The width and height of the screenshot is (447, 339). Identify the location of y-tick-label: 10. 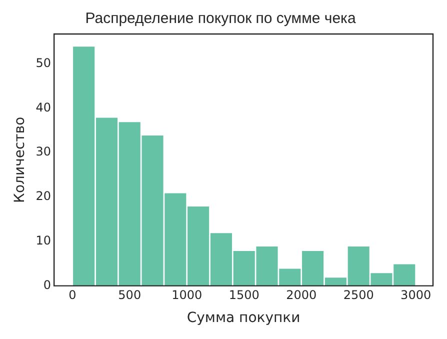
(44, 241).